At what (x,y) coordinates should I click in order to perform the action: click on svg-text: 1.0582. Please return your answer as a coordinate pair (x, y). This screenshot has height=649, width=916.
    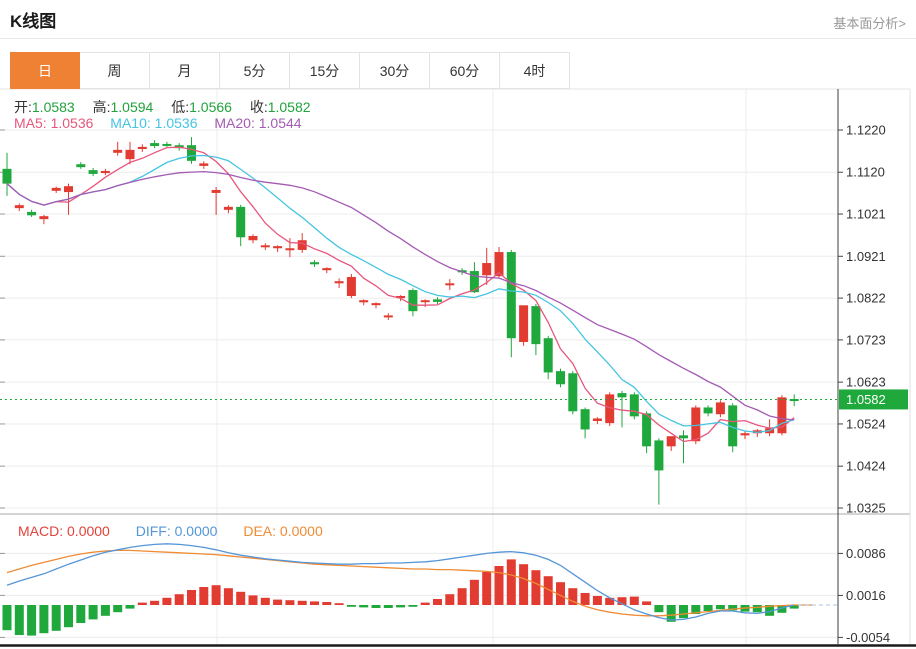
    Looking at the image, I should click on (866, 399).